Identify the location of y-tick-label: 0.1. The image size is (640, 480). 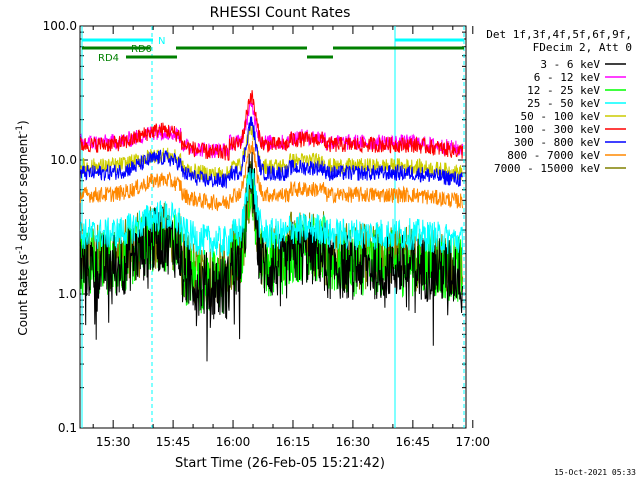
(67, 428).